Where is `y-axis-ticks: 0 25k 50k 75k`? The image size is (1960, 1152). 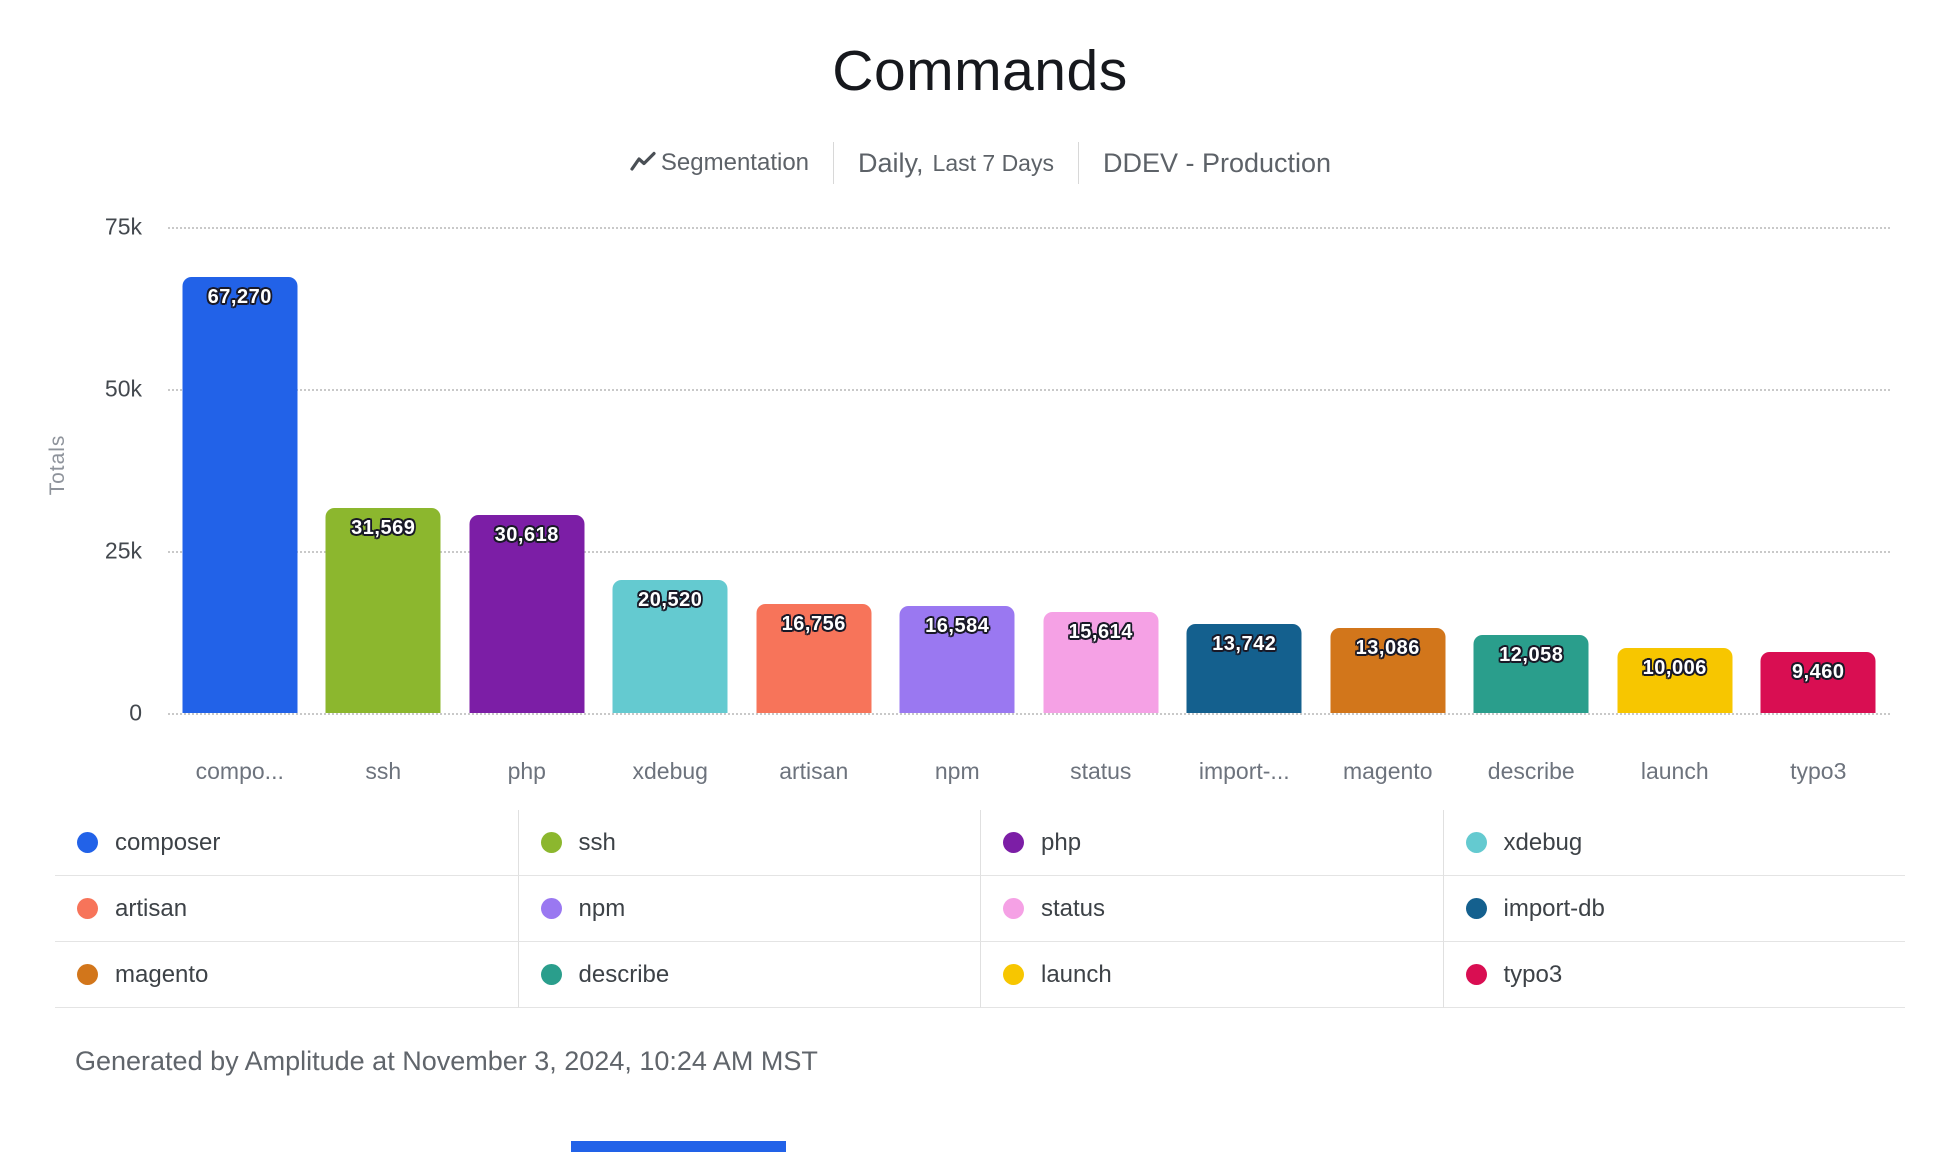
y-axis-ticks: 0 25k 50k 75k is located at coordinates (75, 470).